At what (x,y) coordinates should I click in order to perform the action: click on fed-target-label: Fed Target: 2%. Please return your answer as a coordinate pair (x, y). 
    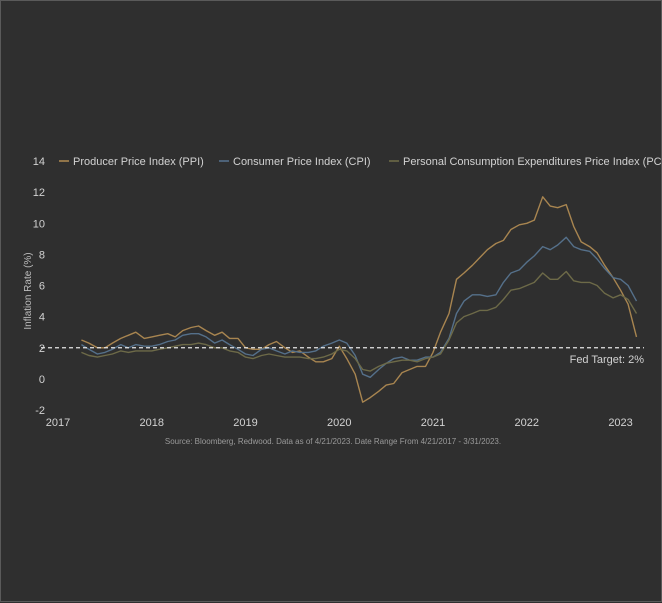
    Looking at the image, I should click on (607, 360).